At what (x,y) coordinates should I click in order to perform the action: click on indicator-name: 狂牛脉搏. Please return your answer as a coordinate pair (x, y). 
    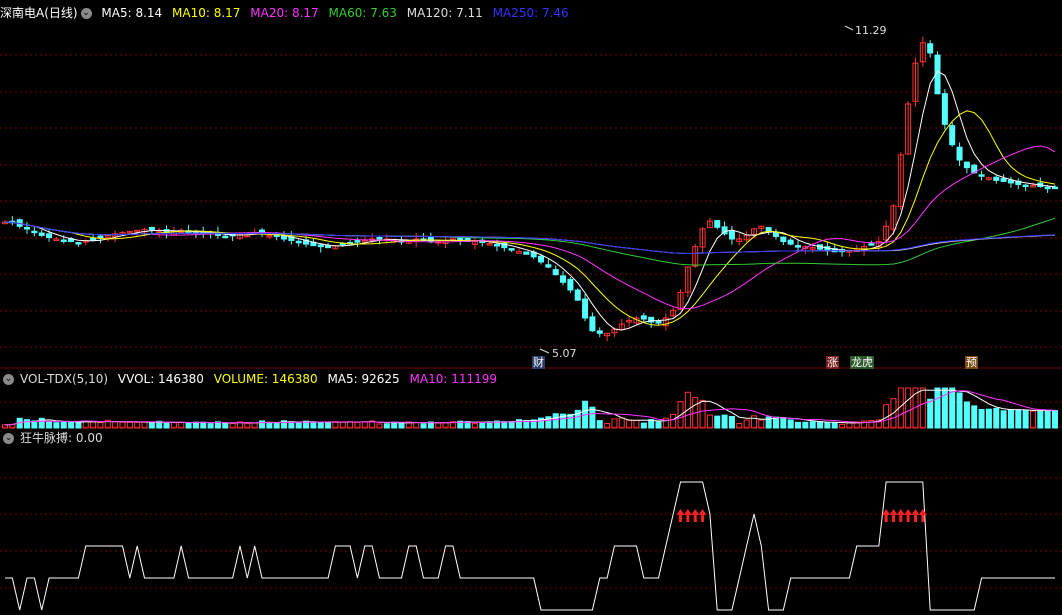
    Looking at the image, I should click on (44, 438).